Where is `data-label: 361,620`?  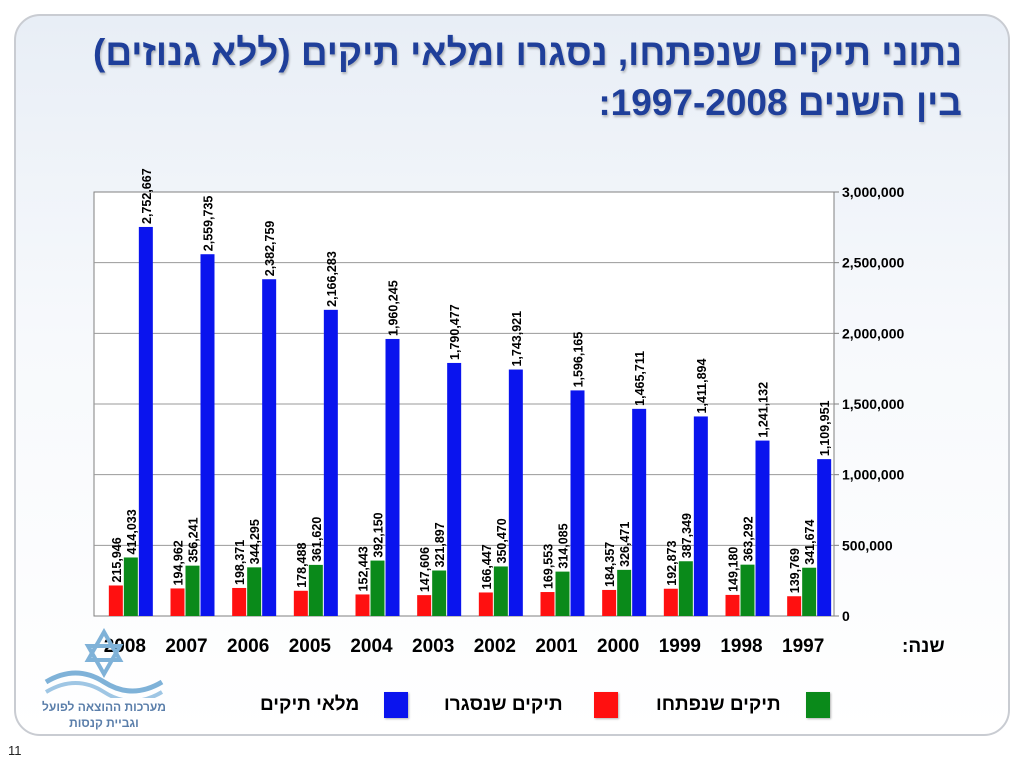
data-label: 361,620 is located at coordinates (317, 539).